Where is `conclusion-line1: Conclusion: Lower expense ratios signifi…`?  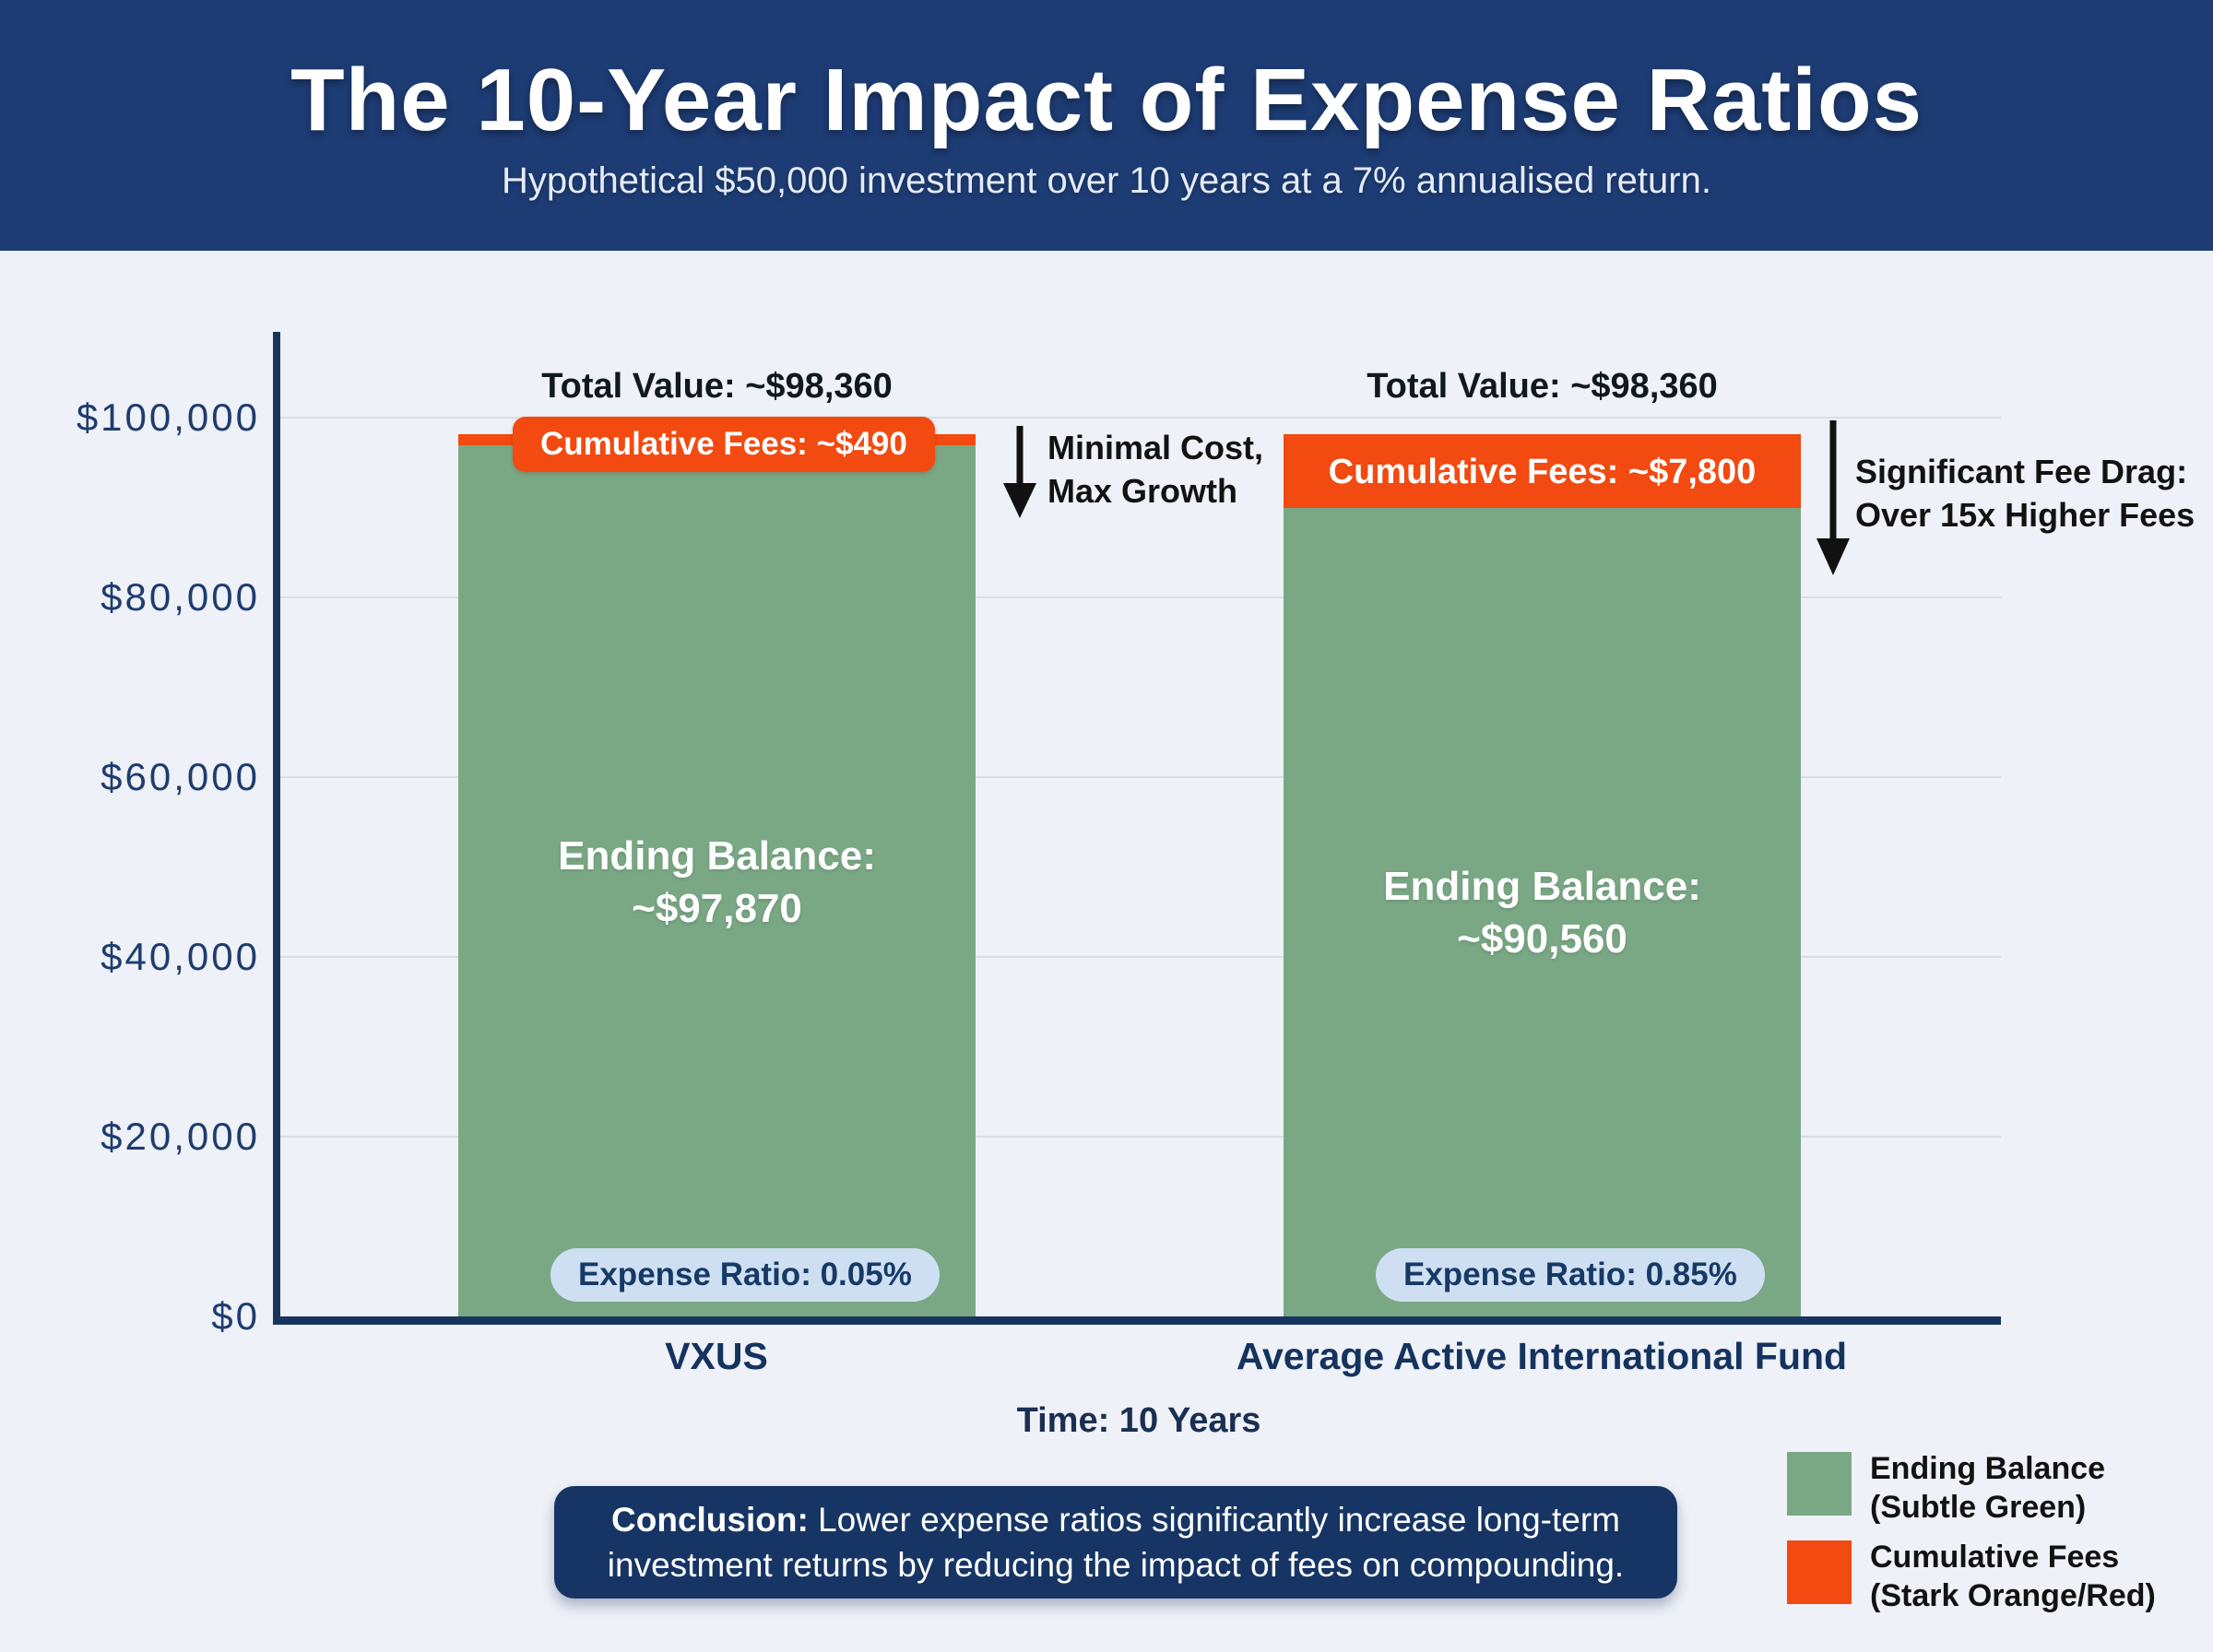 conclusion-line1: Conclusion: Lower expense ratios signifi… is located at coordinates (1115, 1519).